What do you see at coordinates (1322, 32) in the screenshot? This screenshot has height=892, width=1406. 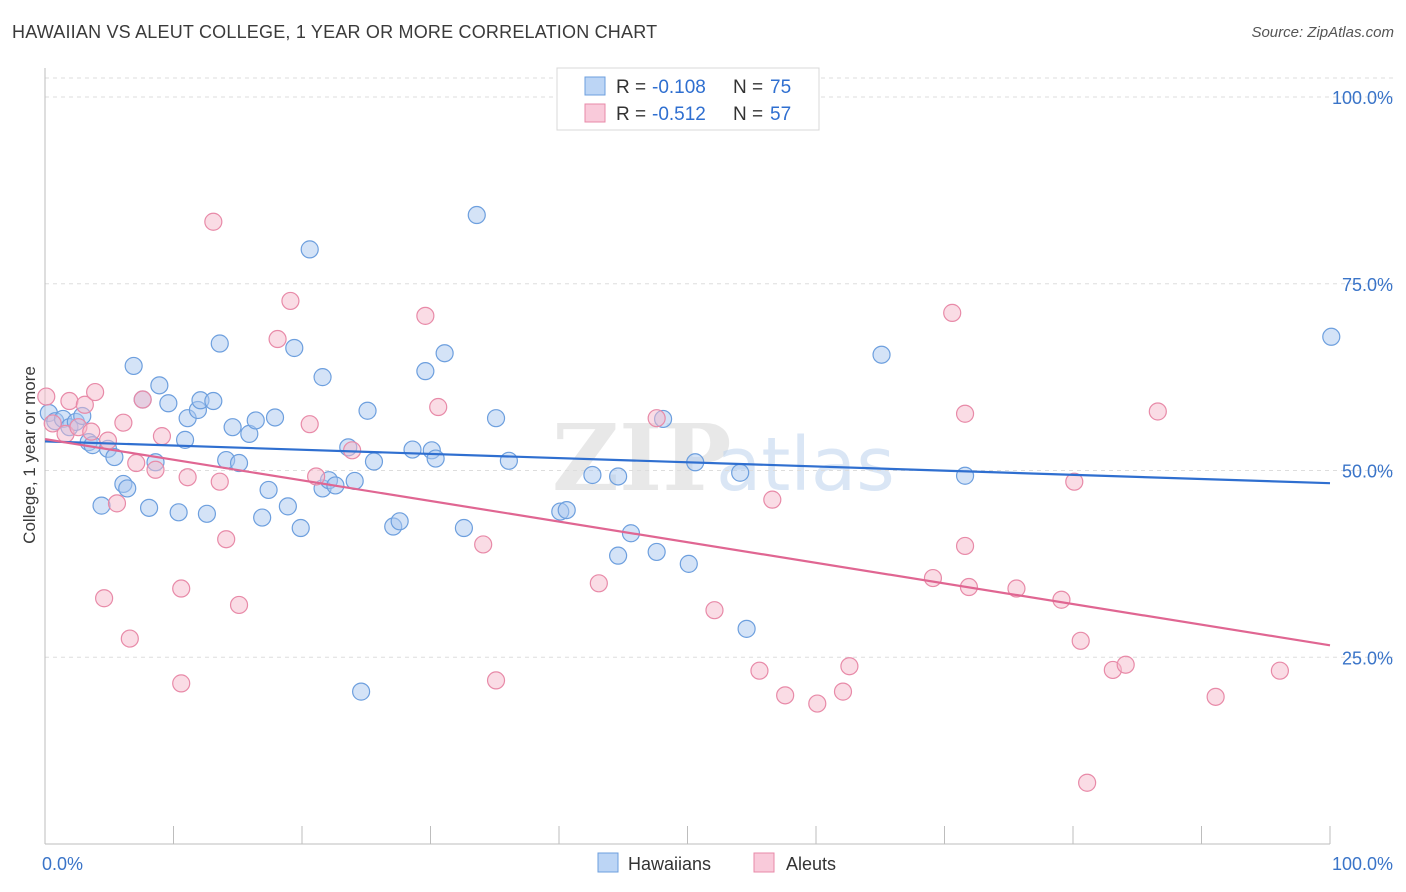 I see `source-credit: Source: ZipAtlas.com` at bounding box center [1322, 32].